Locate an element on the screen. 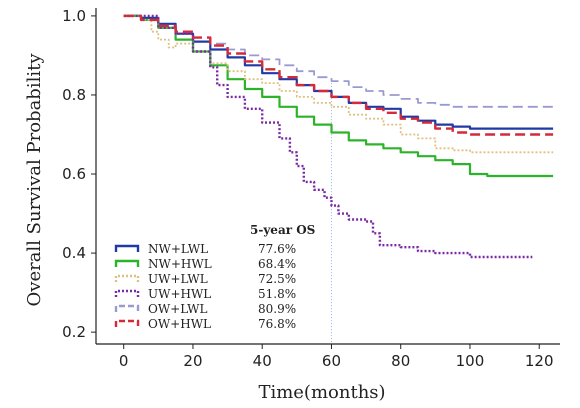 This screenshot has width=580, height=408. legend-os-value: 76.8% is located at coordinates (277, 324).